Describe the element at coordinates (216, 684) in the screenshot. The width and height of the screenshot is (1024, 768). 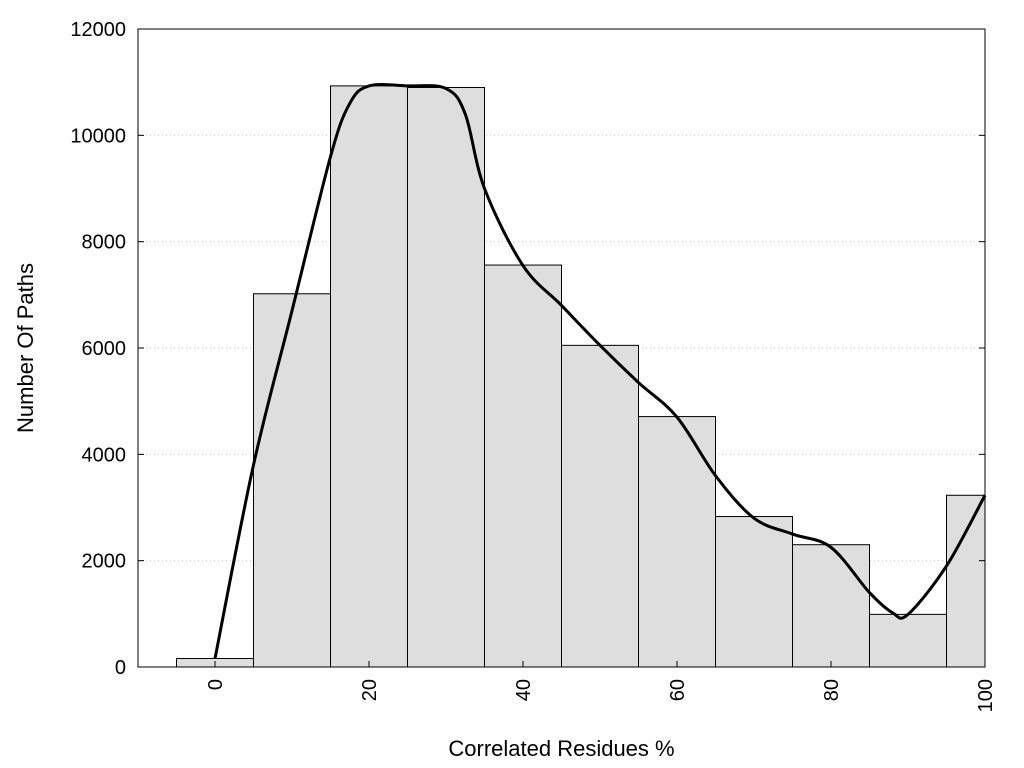
I see `x-tick-label: 0` at that location.